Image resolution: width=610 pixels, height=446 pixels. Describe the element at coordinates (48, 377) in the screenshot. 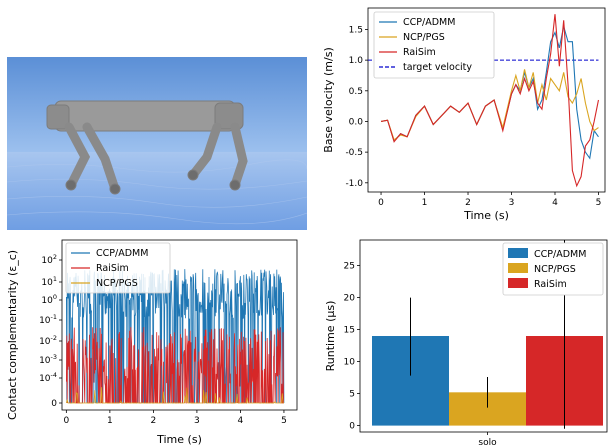

I see `complementarity-ytick-label: 10⁻⁴` at that location.